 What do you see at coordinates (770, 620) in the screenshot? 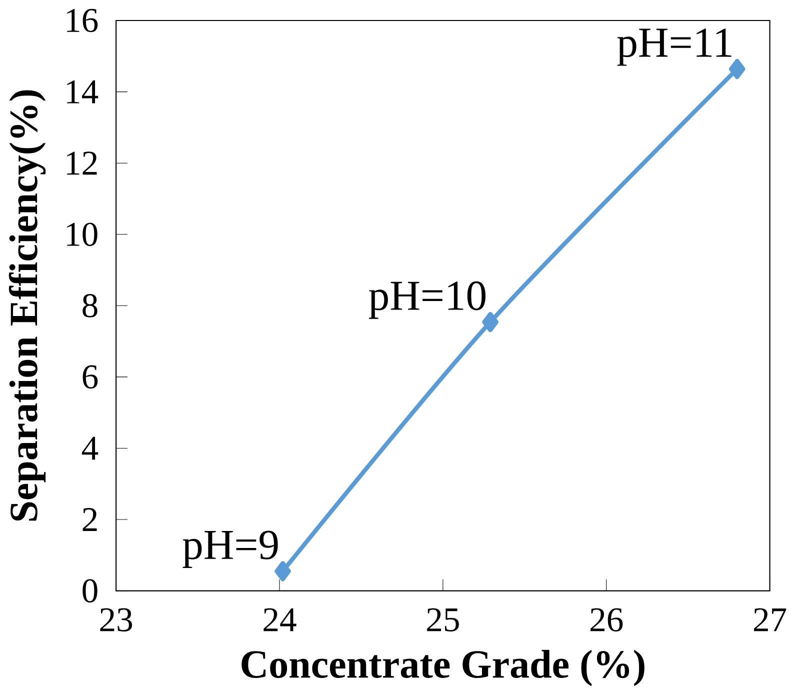
I see `x-tick-label: 27` at bounding box center [770, 620].